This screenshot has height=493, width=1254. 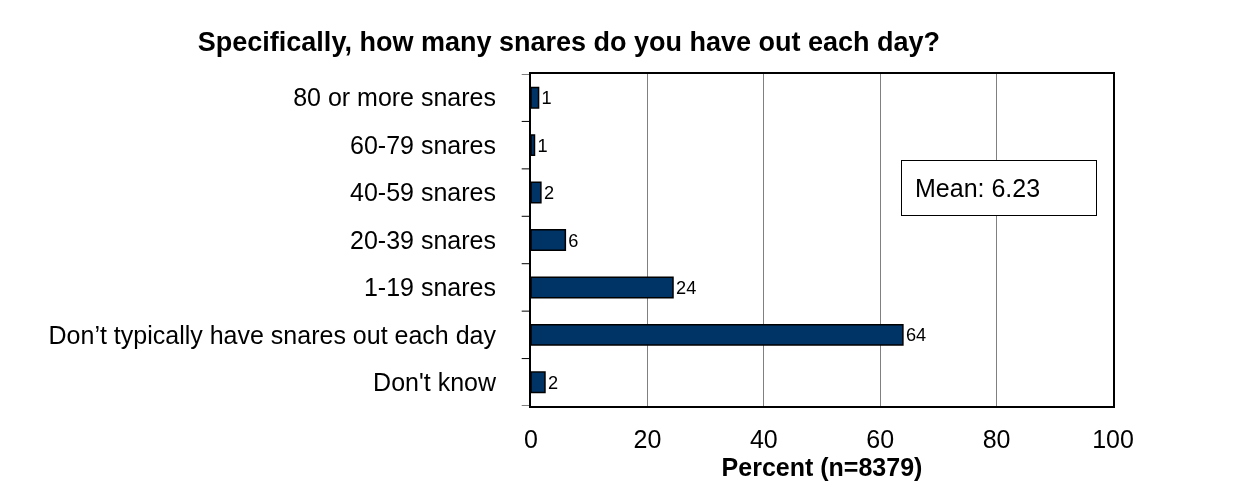 I want to click on y-tick-label: 40-59 snares, so click(x=423, y=192).